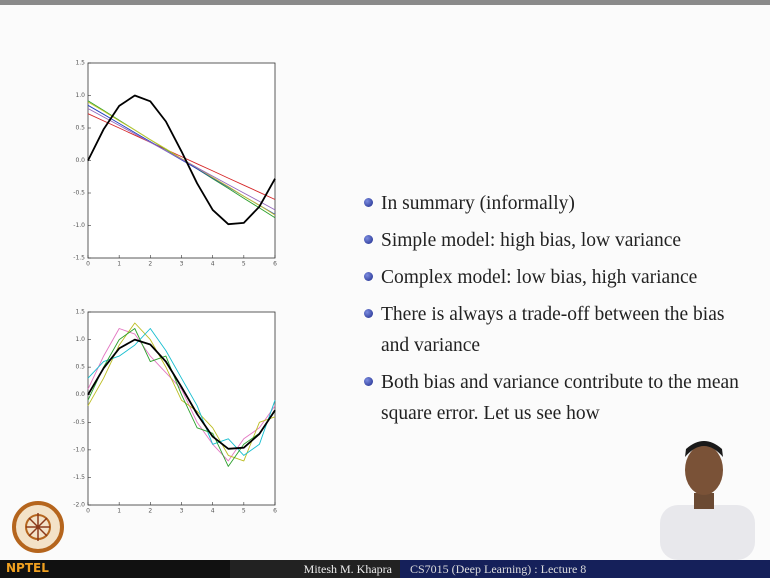  I want to click on footer-course: CS7015 (Deep Learning) : Lecture 8, so click(585, 569).